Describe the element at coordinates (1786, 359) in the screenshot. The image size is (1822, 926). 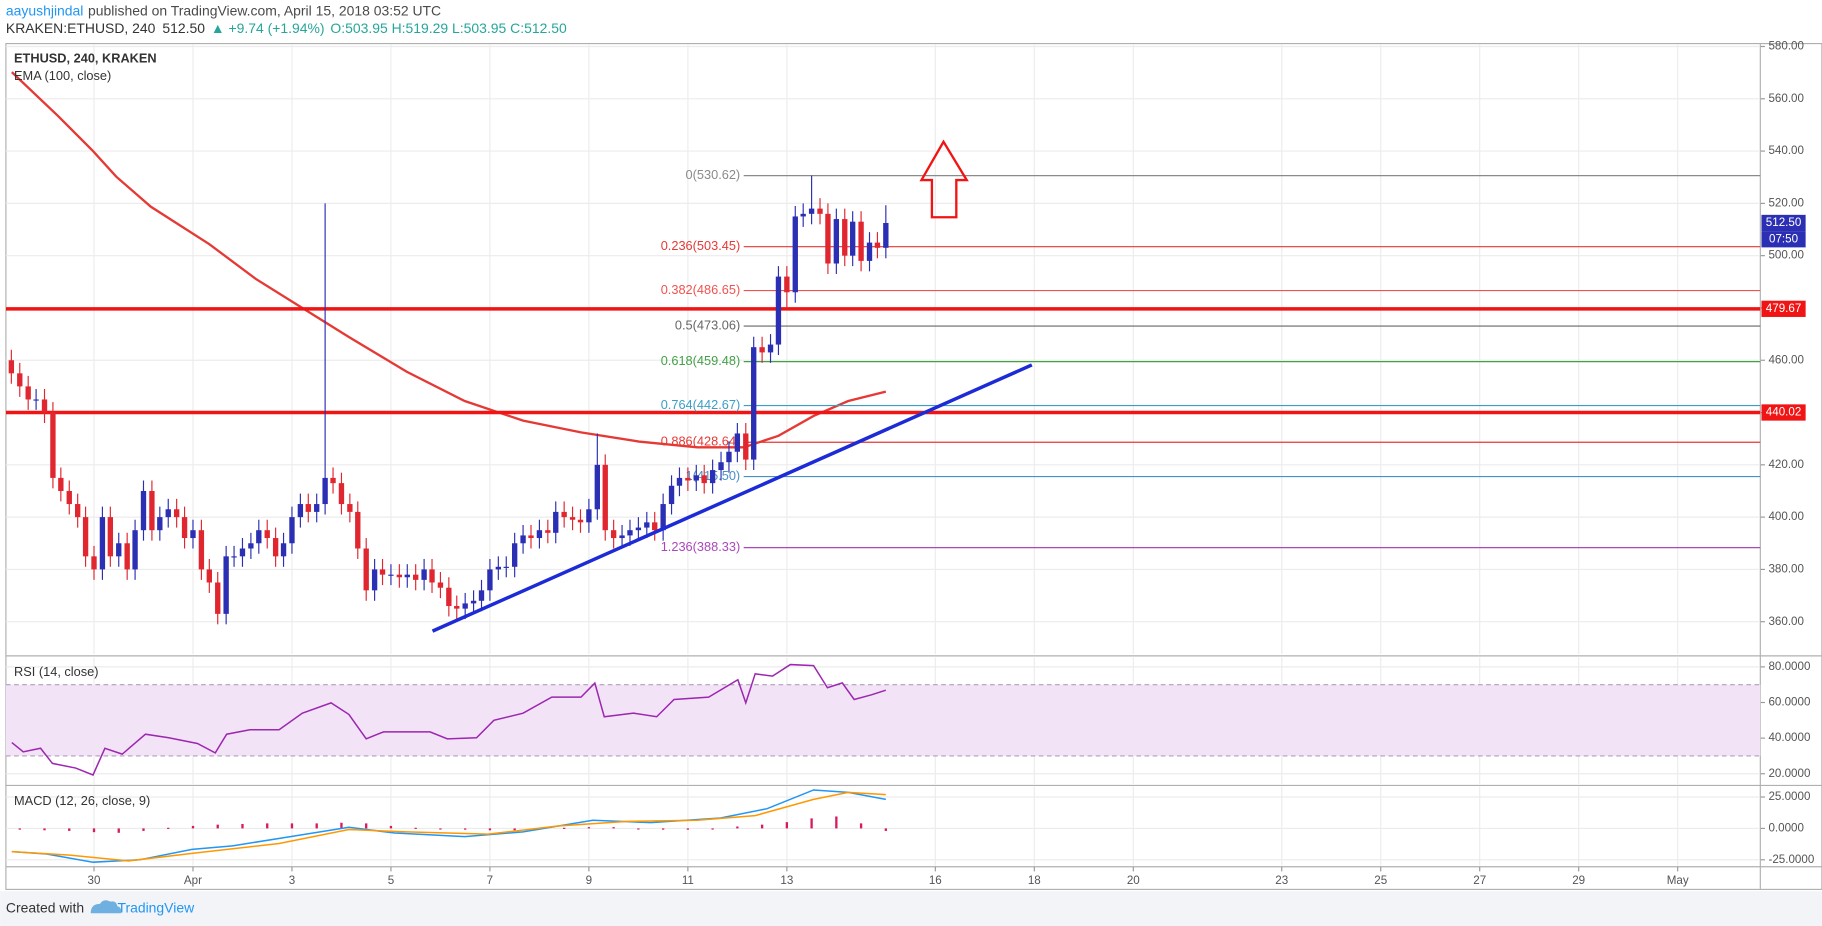
I see `y-tick-label: 460.00` at that location.